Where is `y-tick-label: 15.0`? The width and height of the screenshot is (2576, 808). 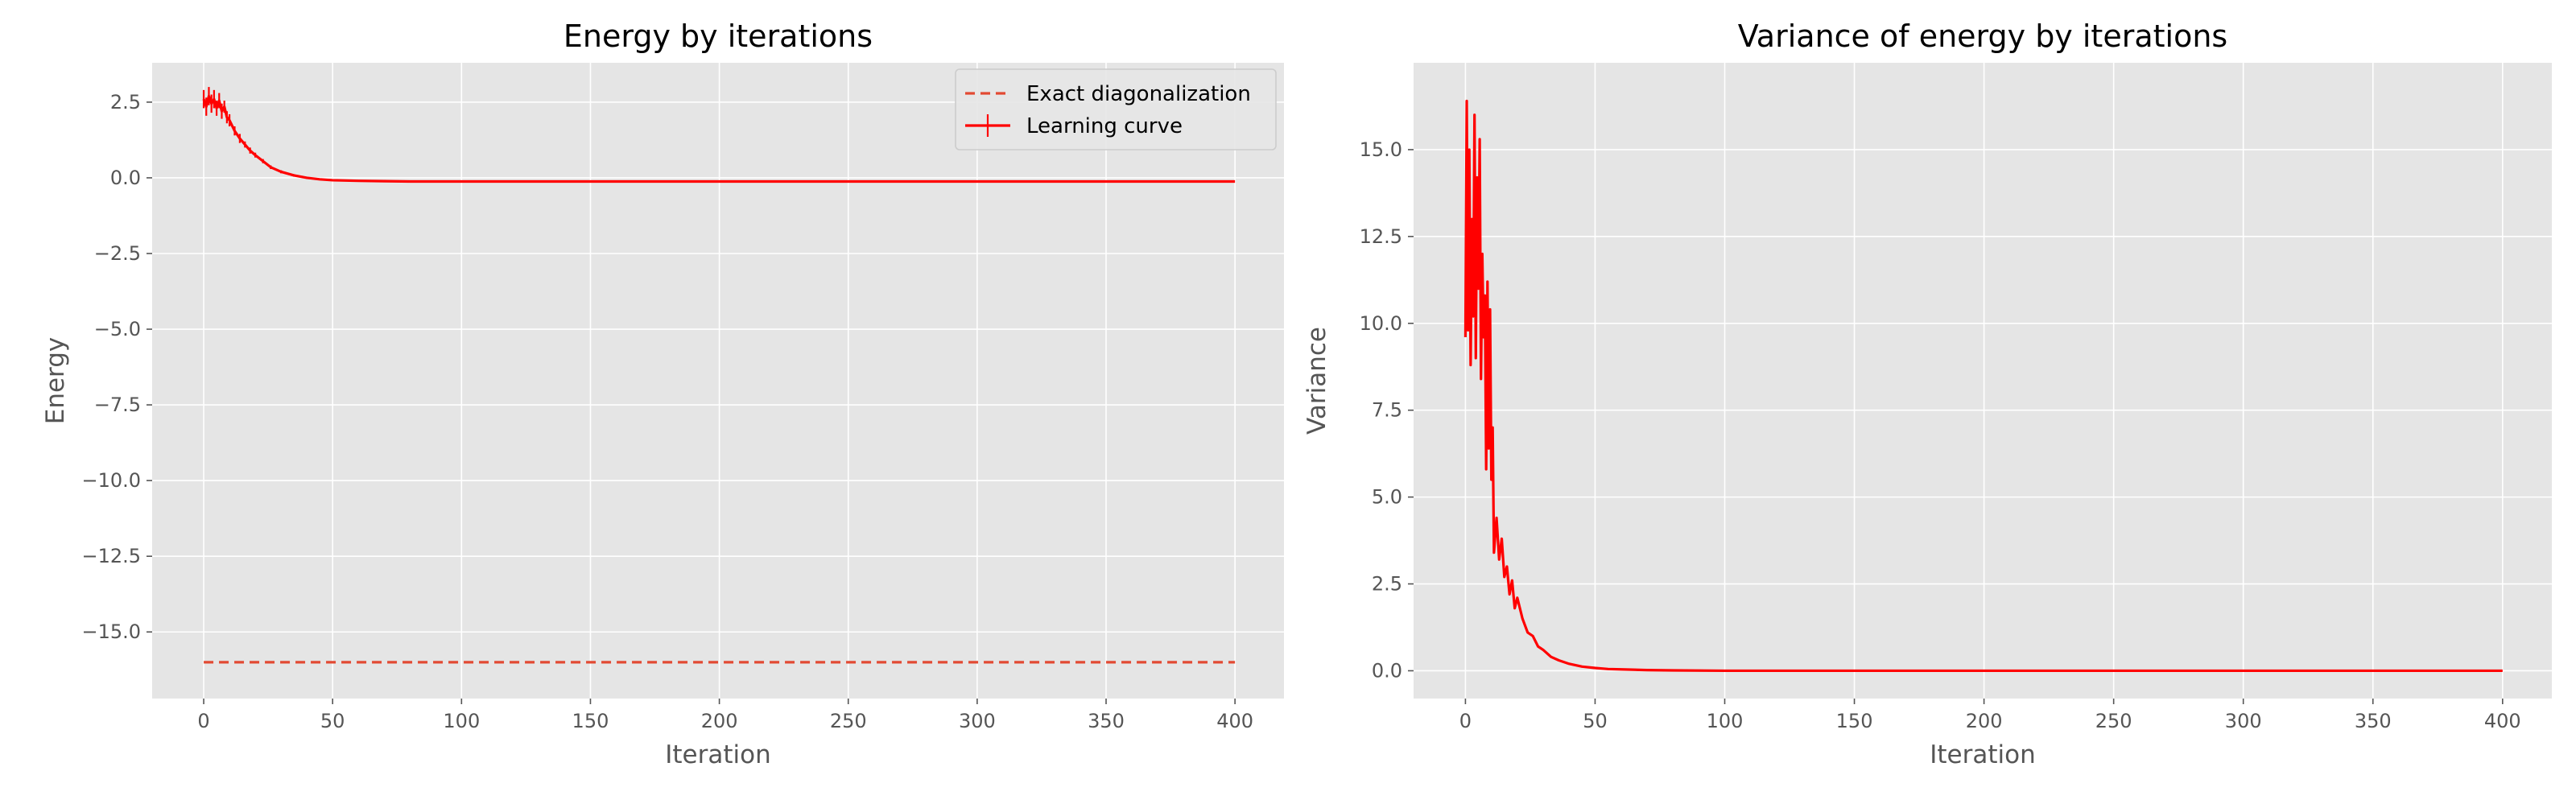
y-tick-label: 15.0 is located at coordinates (1381, 149).